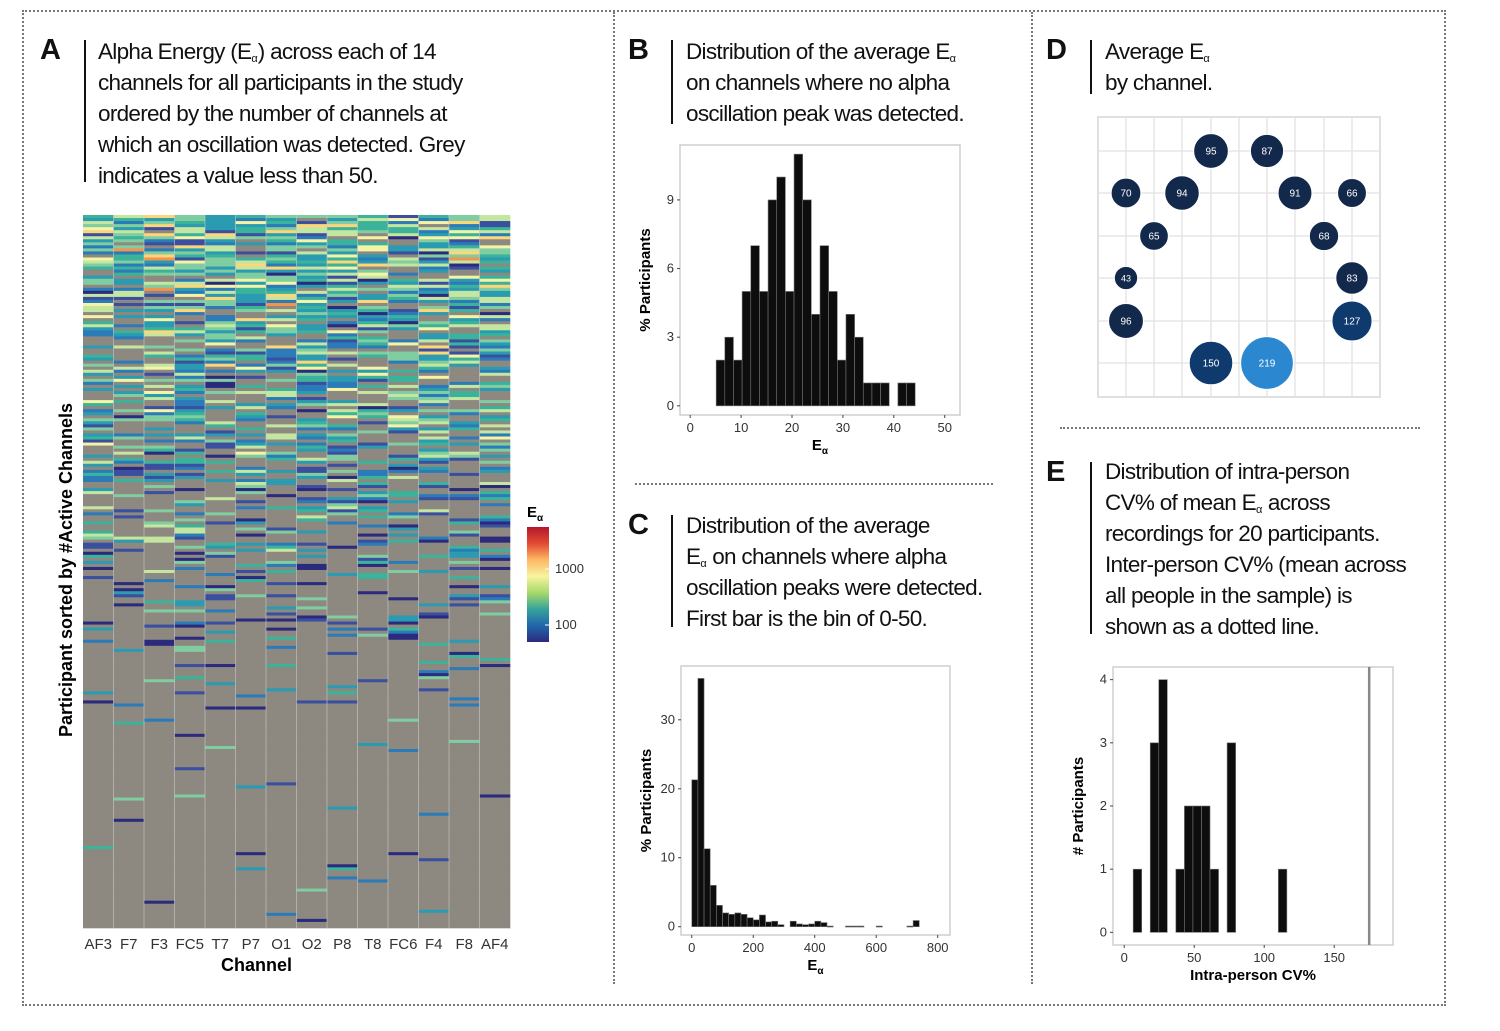 The image size is (1500, 1031). Describe the element at coordinates (1103, 679) in the screenshot. I see `y-tick-label: 4` at that location.